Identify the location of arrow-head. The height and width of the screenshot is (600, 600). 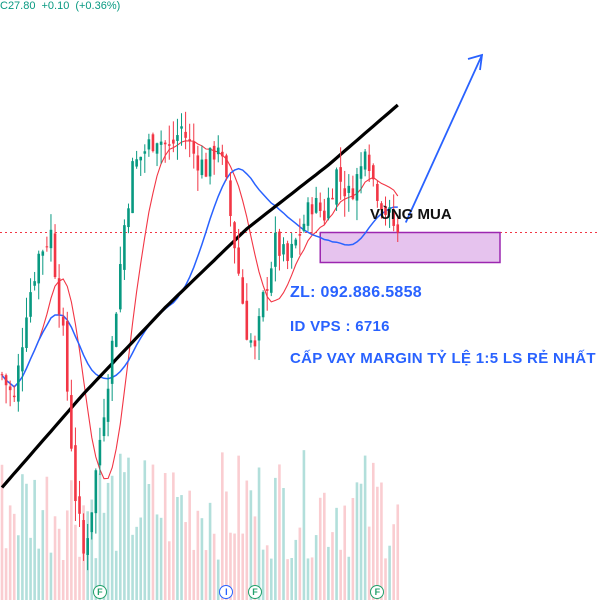
(475, 62).